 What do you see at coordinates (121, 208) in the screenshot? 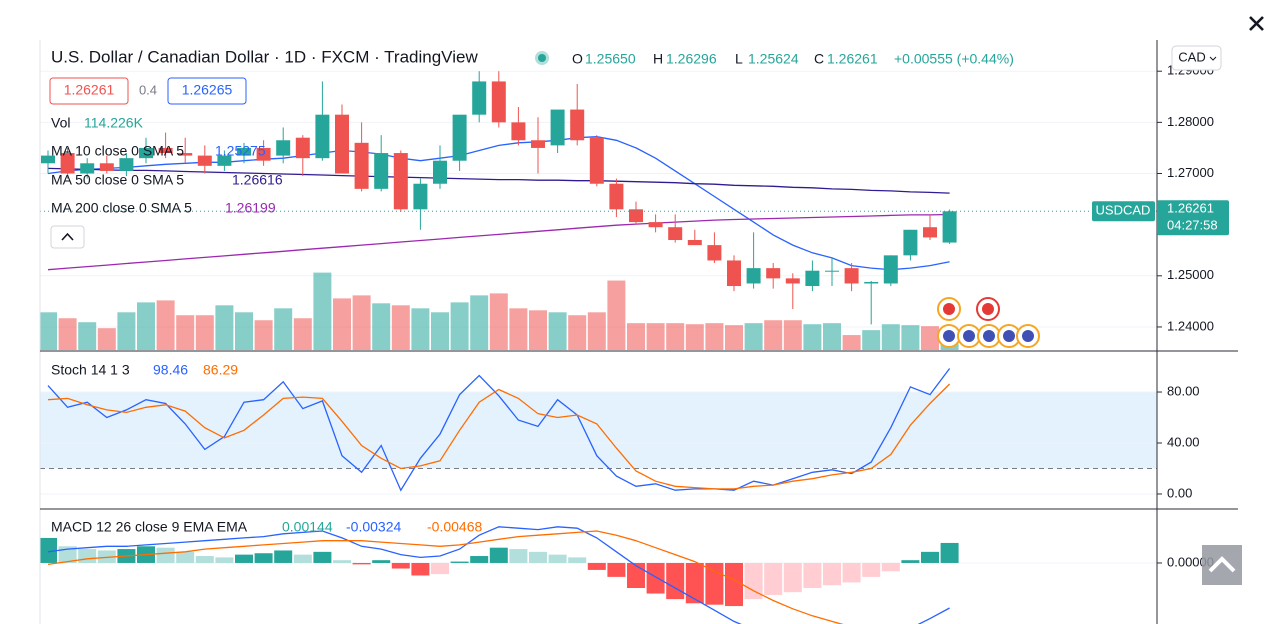
I see `ma-legend: MA 200 close 0 SMA 5` at bounding box center [121, 208].